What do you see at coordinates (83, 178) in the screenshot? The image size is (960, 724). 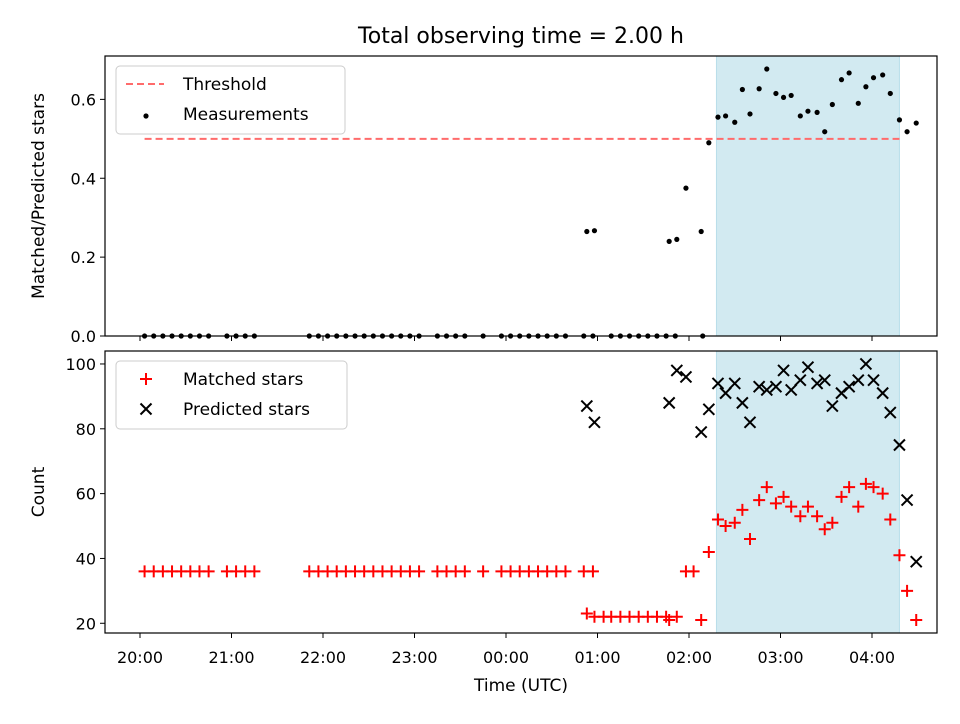 I see `y-tick-label: 0.4` at bounding box center [83, 178].